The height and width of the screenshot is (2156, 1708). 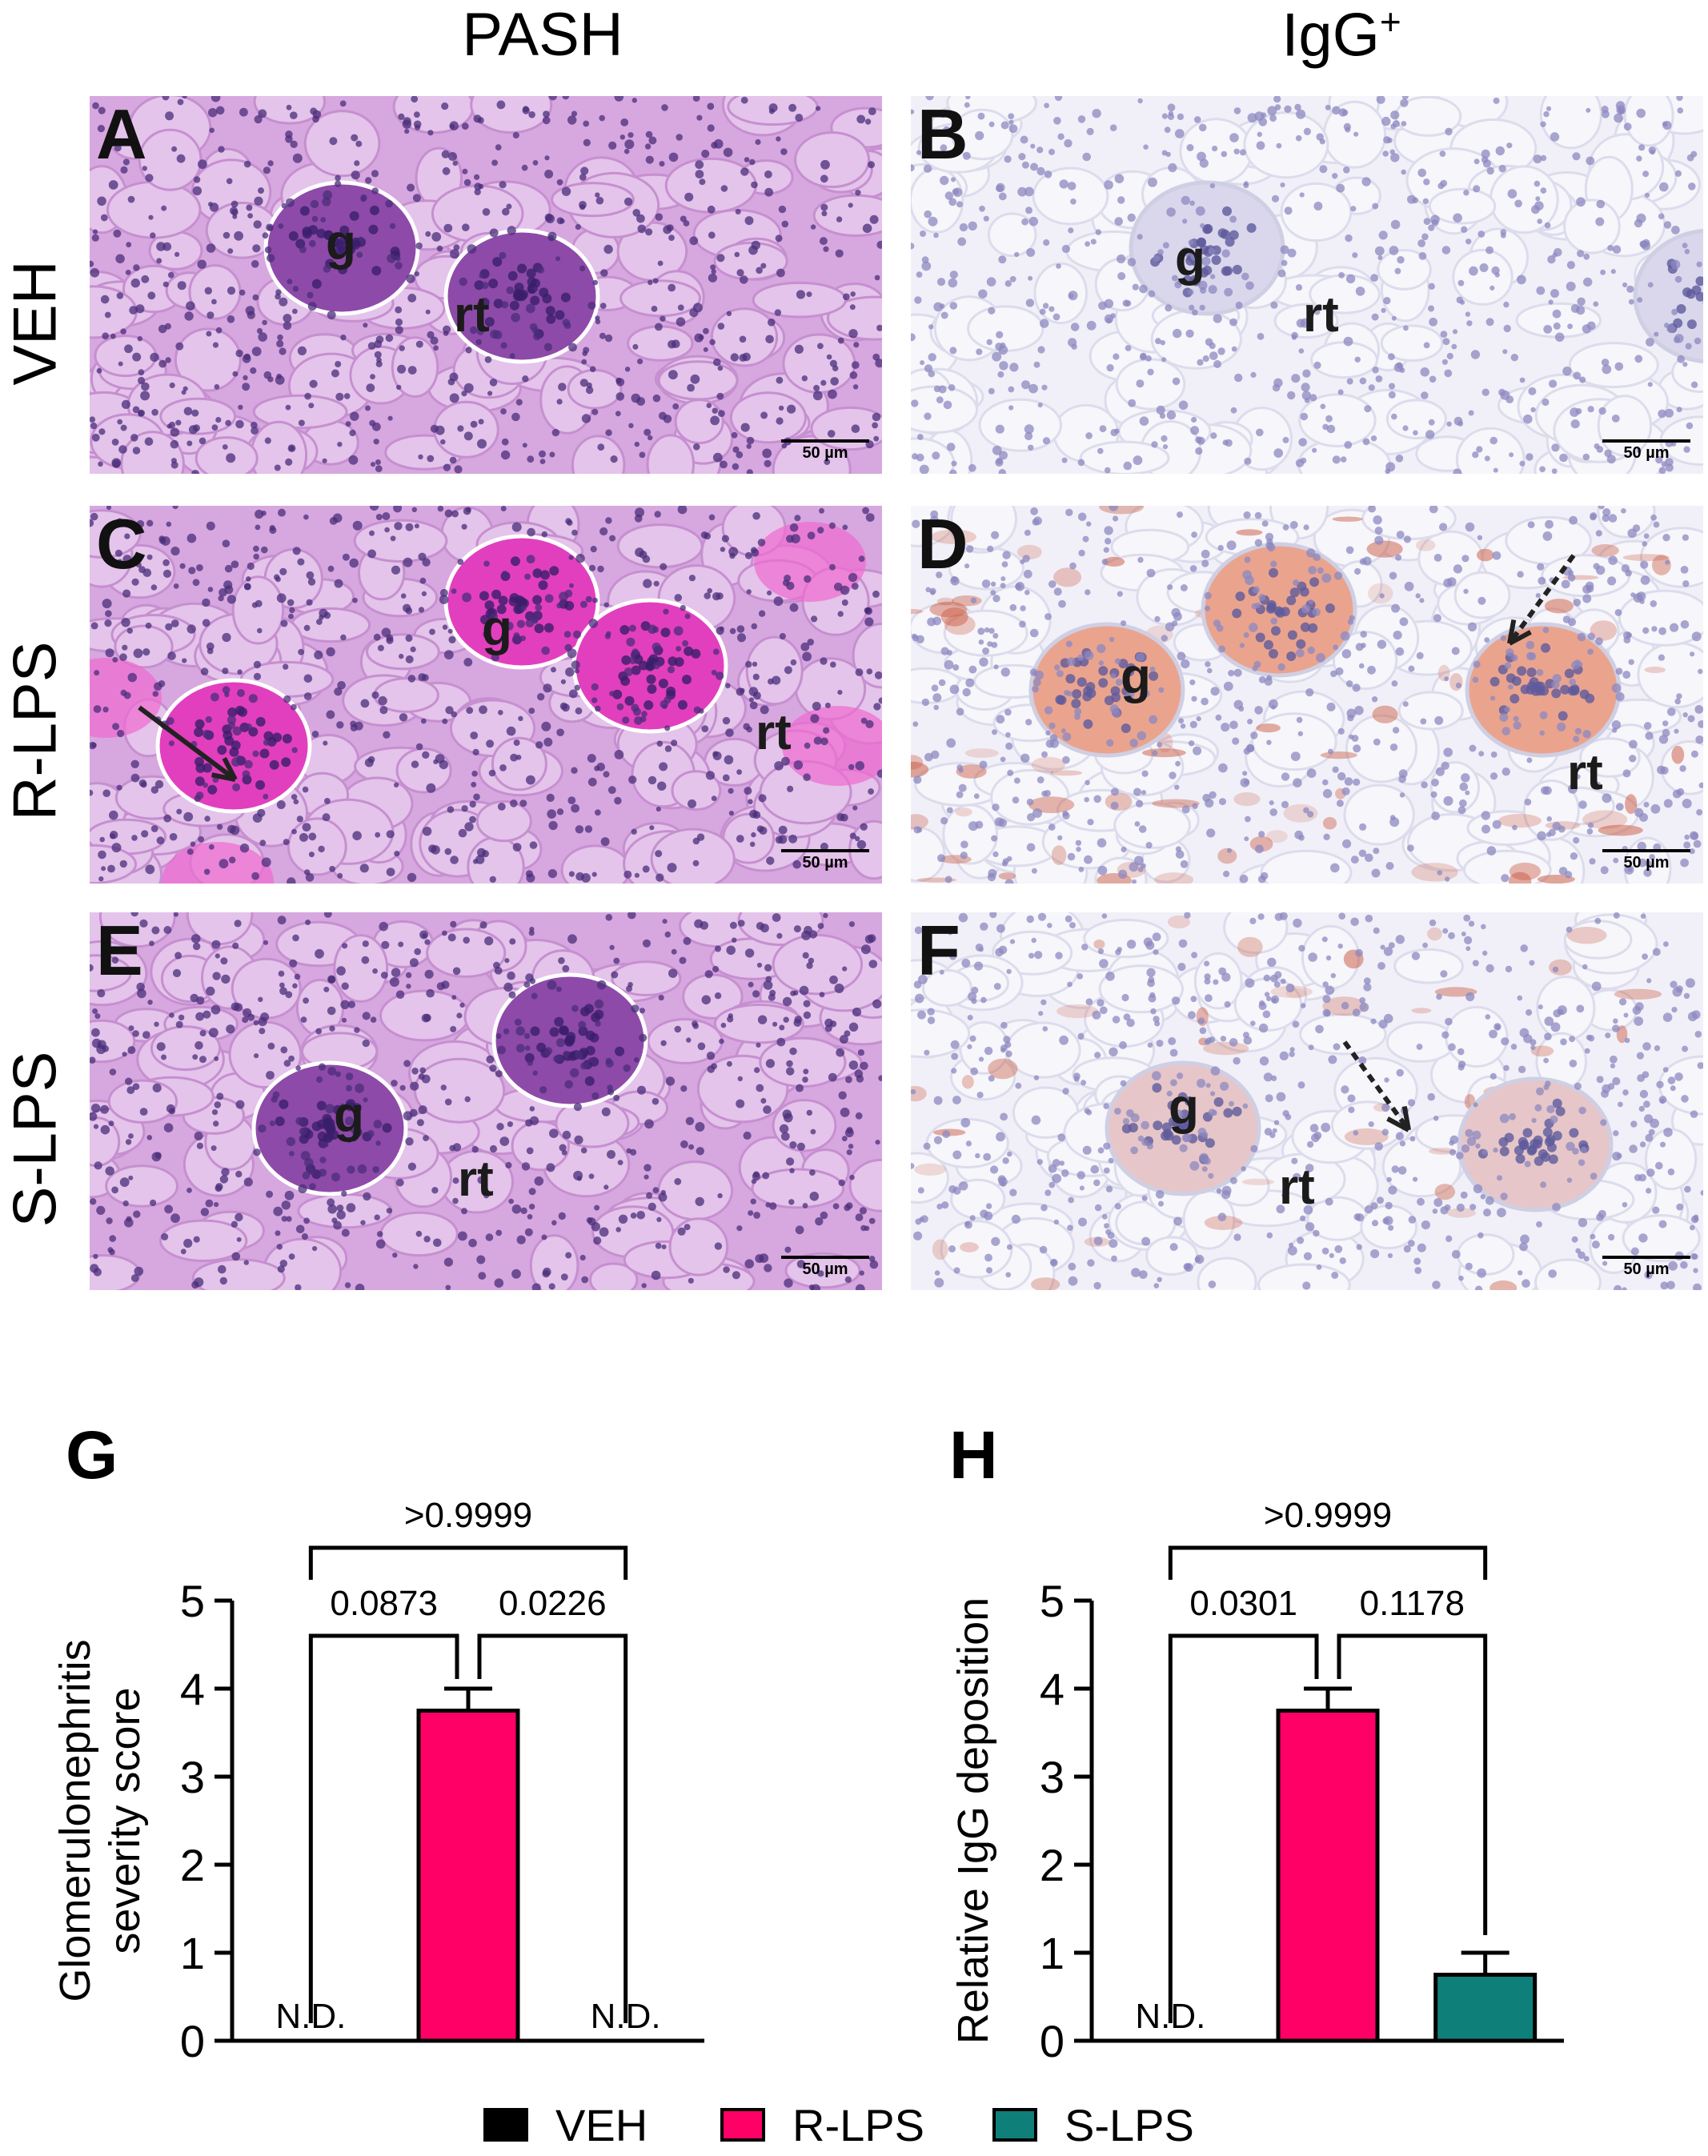 I want to click on micrograph-panel-c: C g rt 50 µm, so click(x=486, y=695).